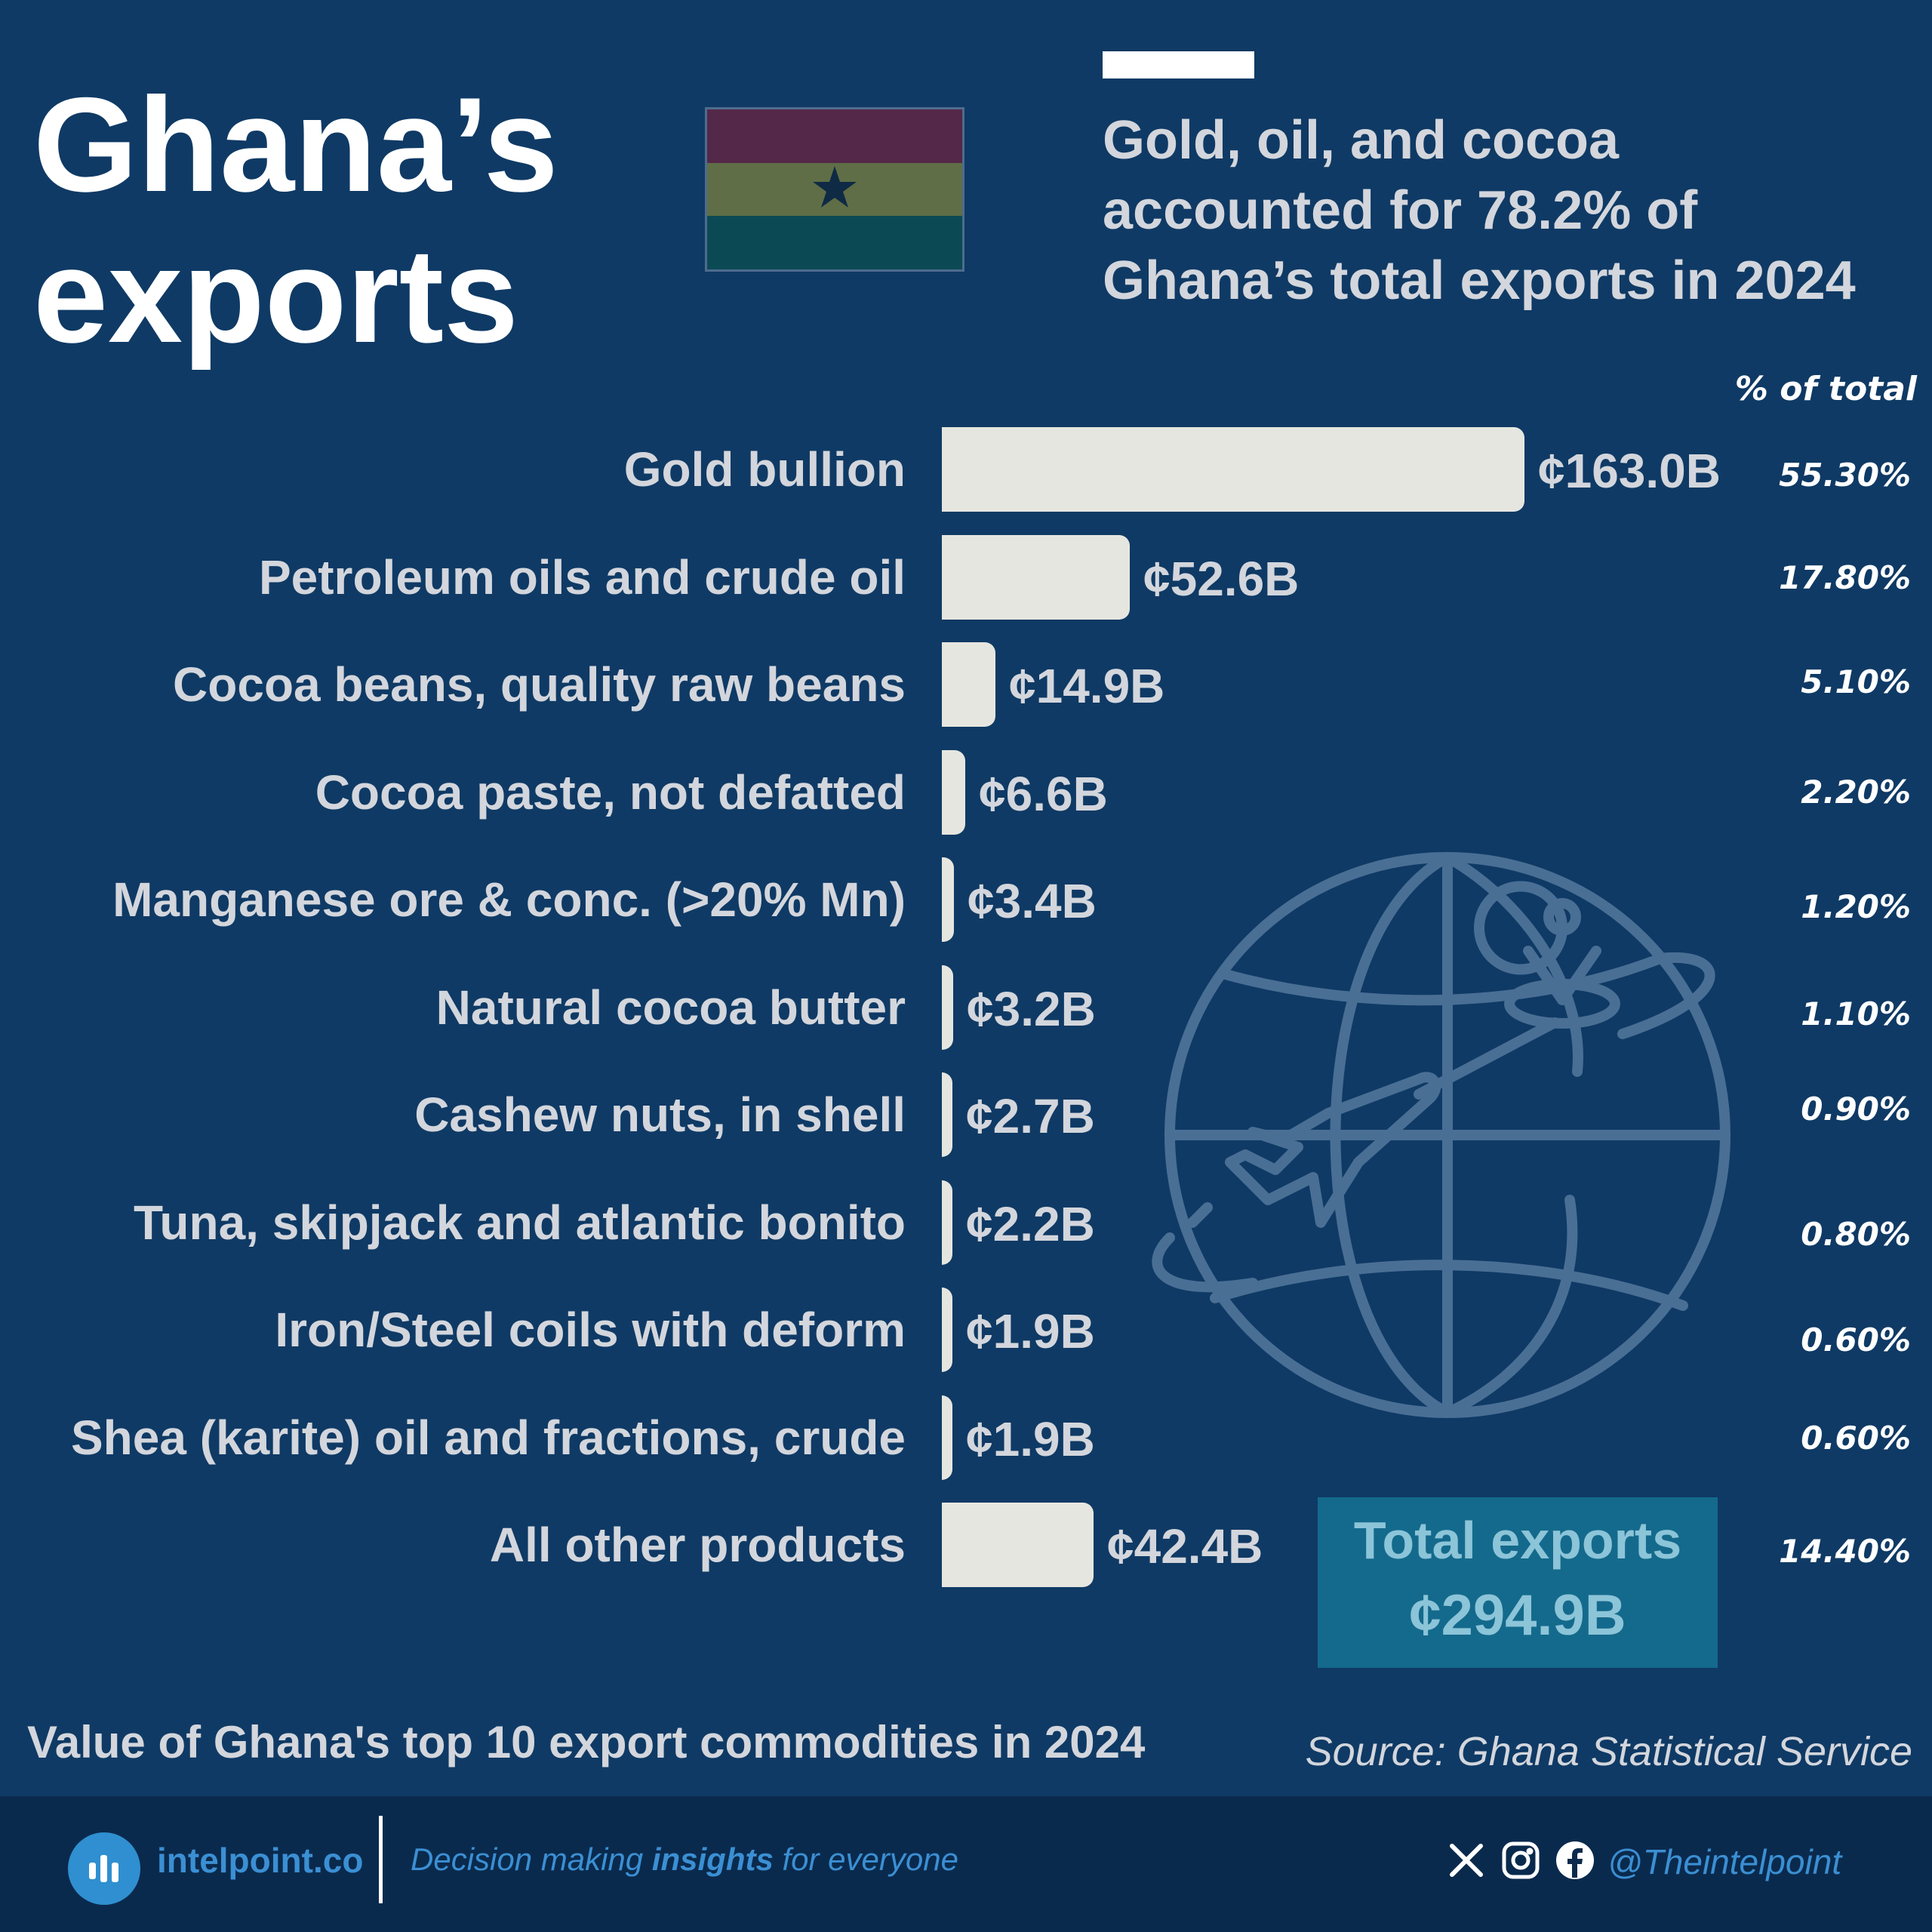 This screenshot has height=1932, width=1932. Describe the element at coordinates (1441, 1135) in the screenshot. I see `globe-plane-icon` at that location.